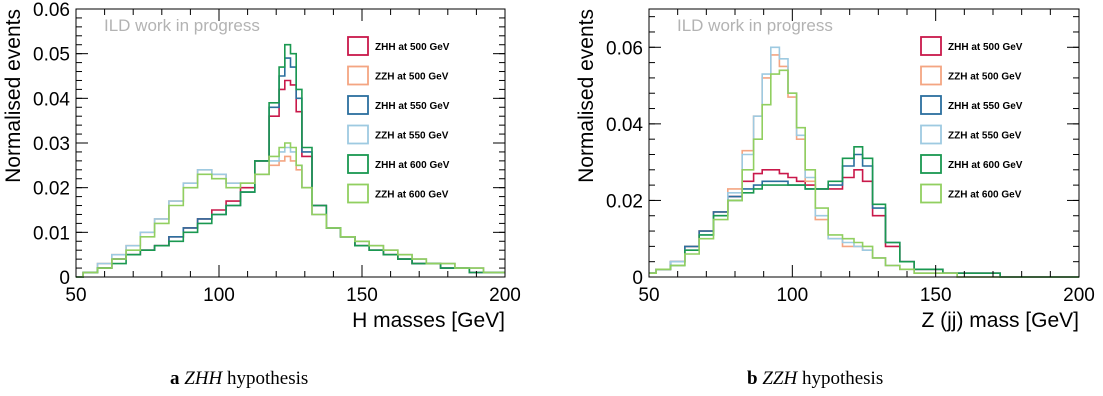  What do you see at coordinates (51, 144) in the screenshot?
I see `y-tick-label: 0.03` at bounding box center [51, 144].